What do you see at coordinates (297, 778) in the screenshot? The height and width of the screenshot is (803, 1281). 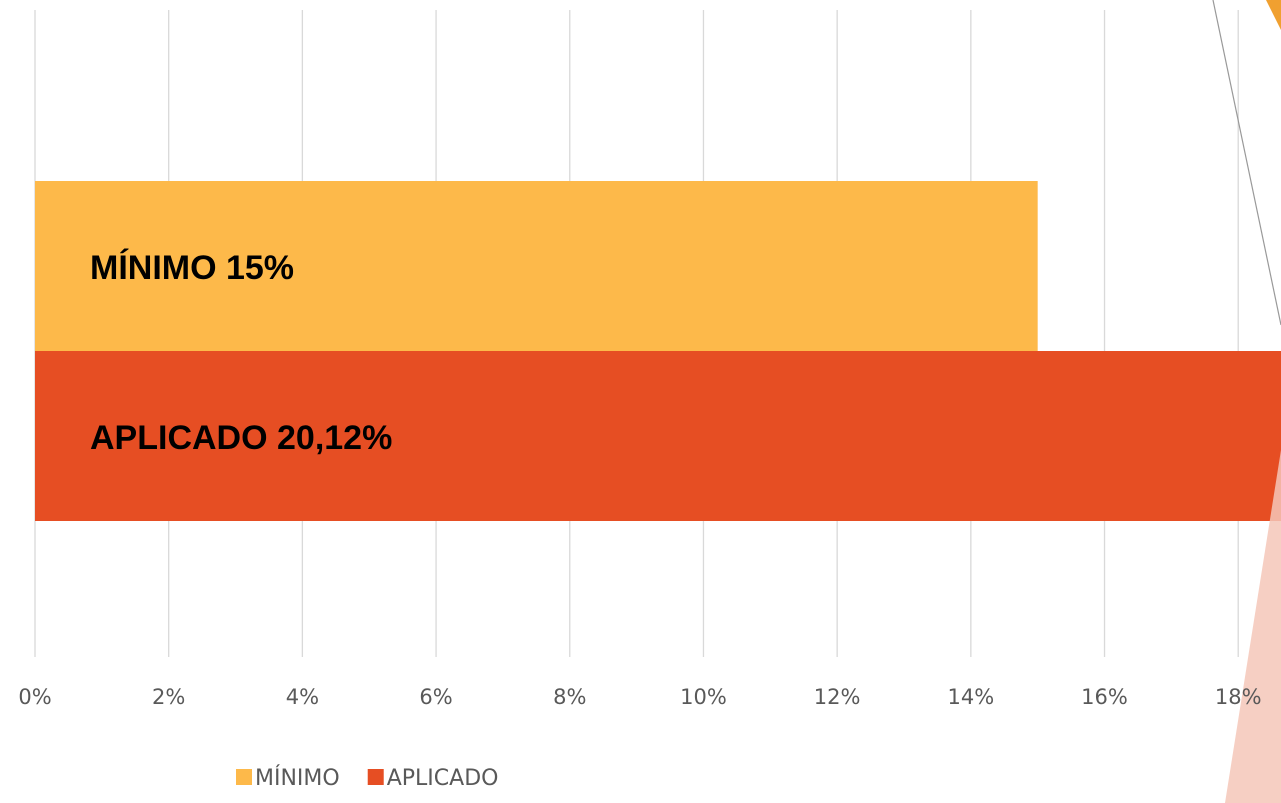 I see `legend-label: MÍNIMO` at bounding box center [297, 778].